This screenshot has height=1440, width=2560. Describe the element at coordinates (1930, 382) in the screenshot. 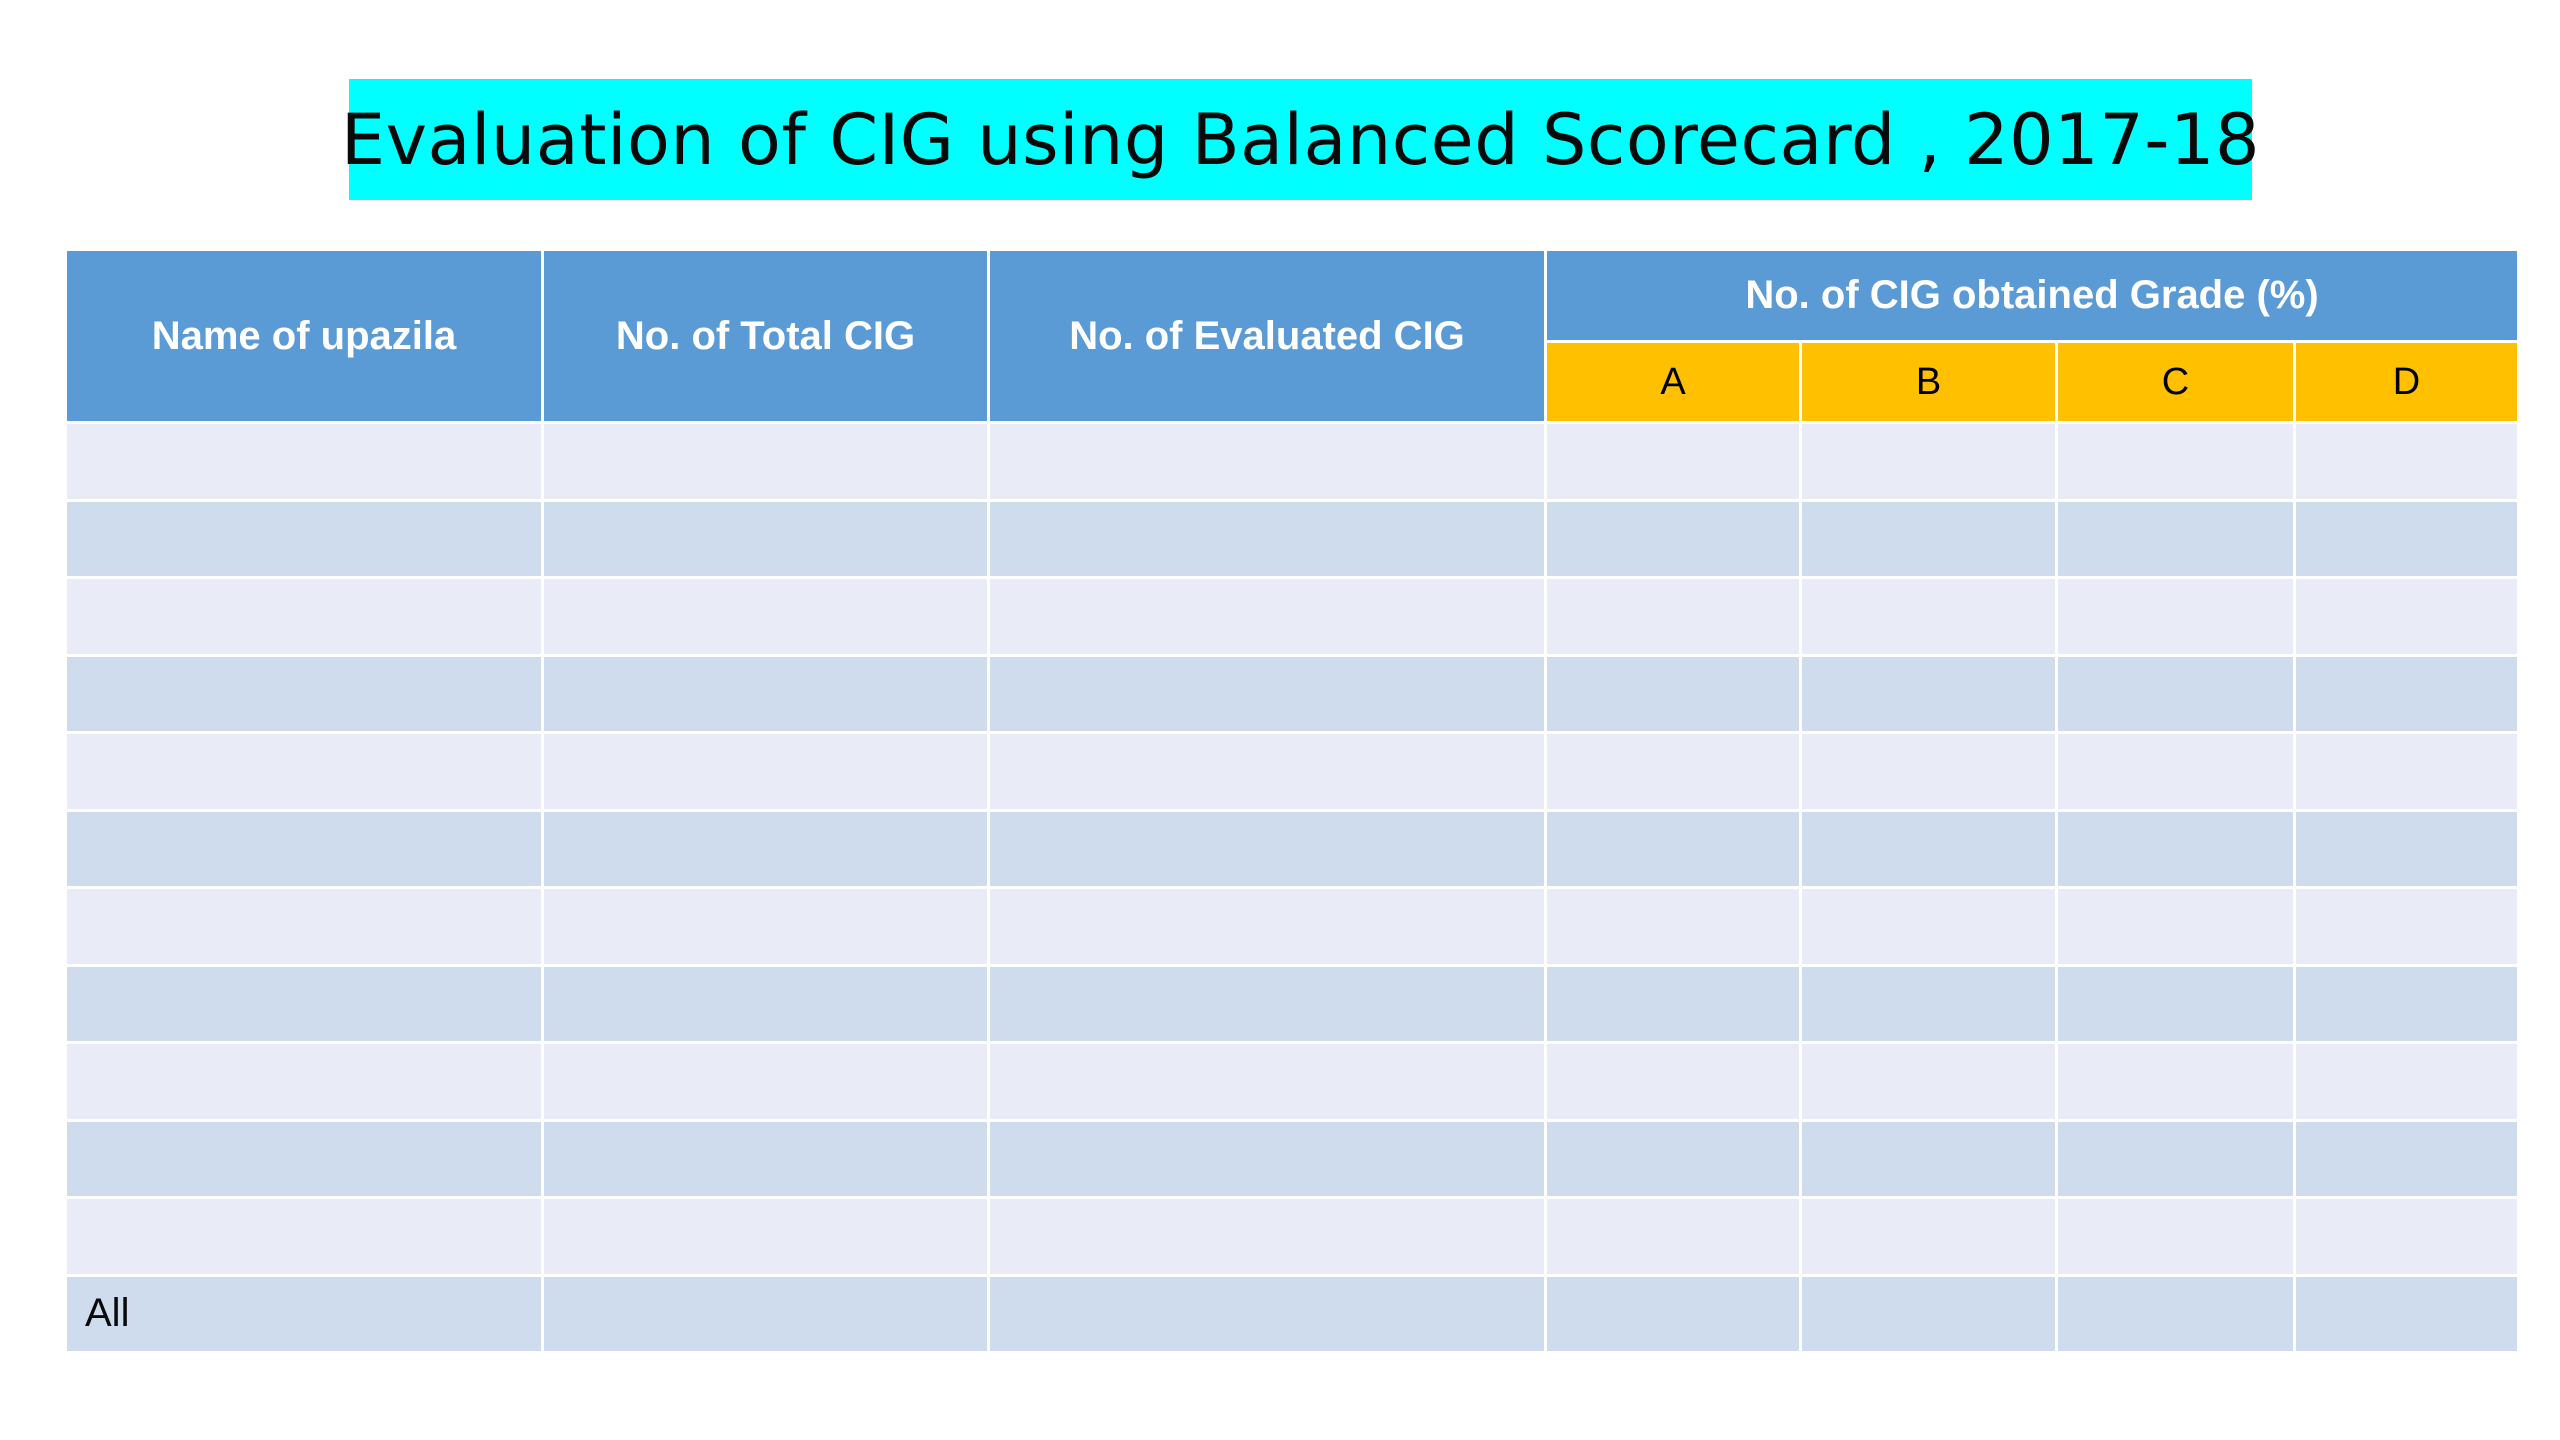

I see `header-grade-b: B` at that location.